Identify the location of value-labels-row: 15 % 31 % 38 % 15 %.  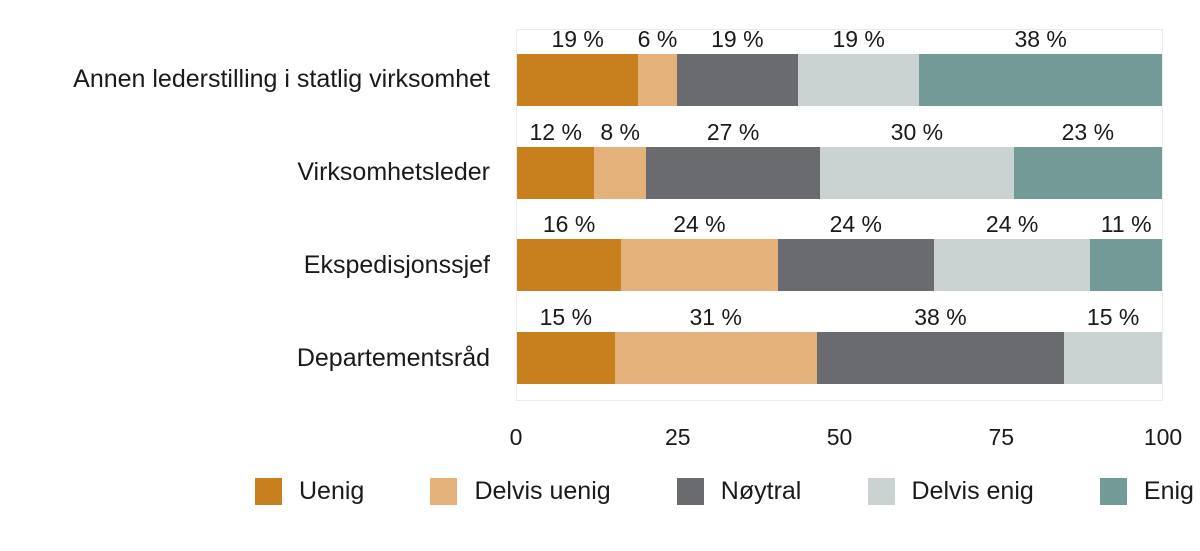
(839, 317).